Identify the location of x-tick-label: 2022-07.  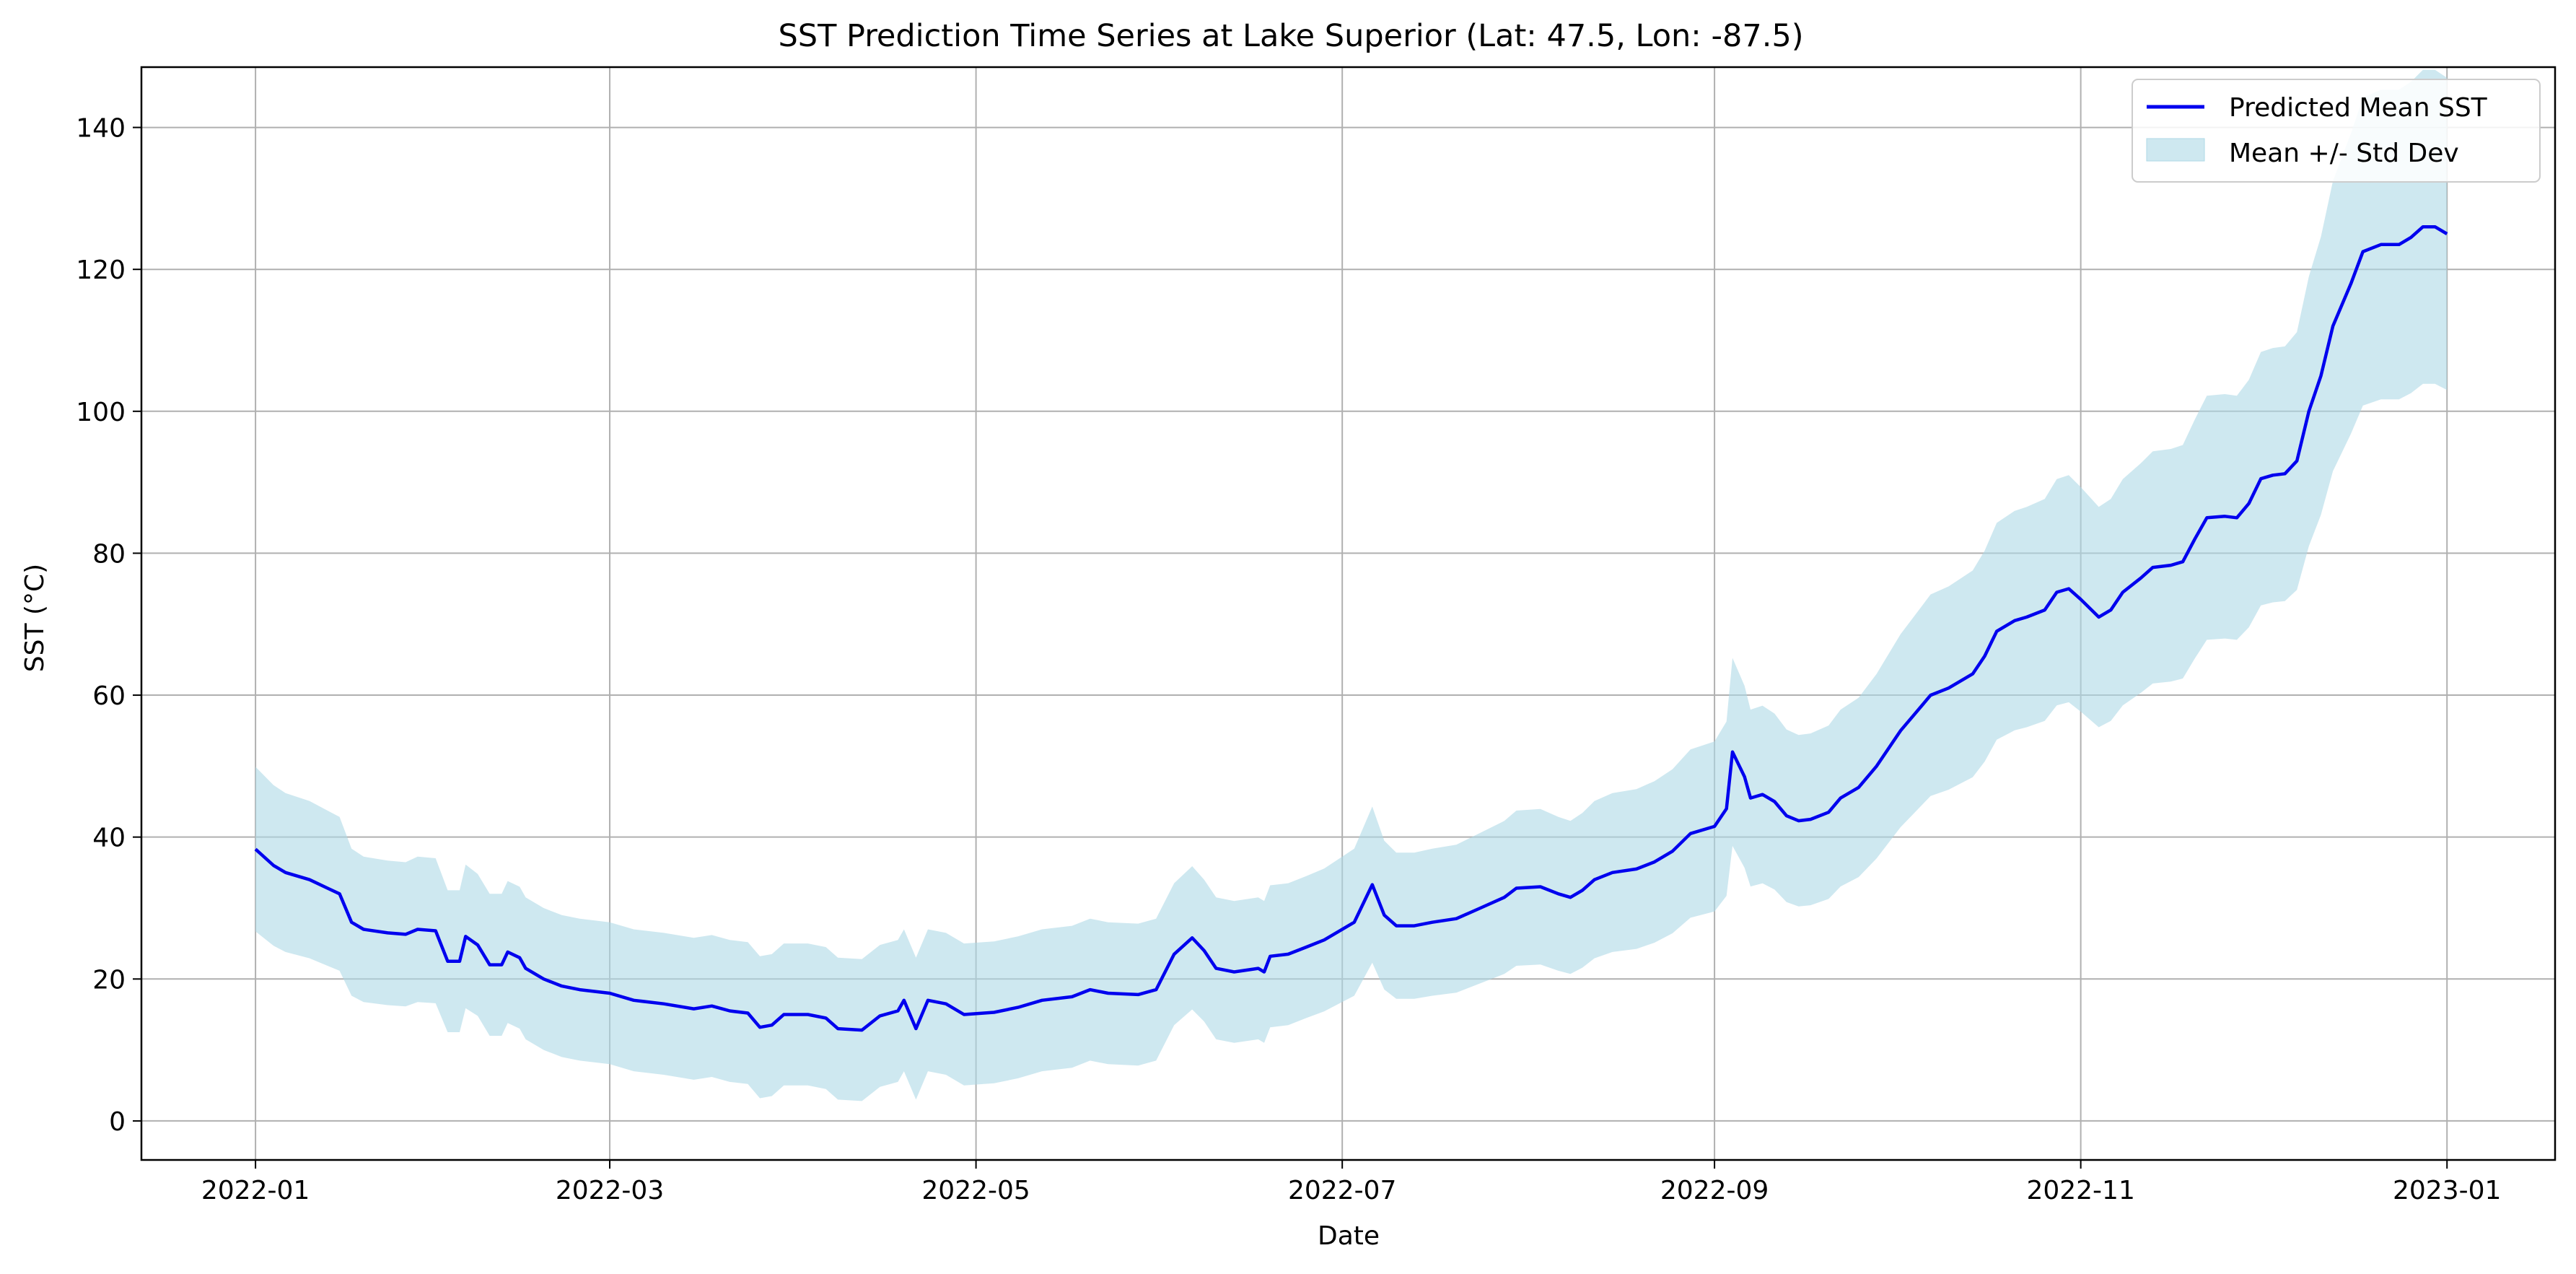
(1342, 1190).